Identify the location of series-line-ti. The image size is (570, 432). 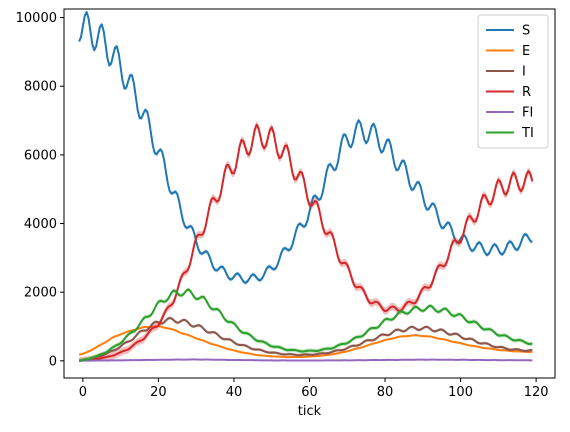
(305, 325).